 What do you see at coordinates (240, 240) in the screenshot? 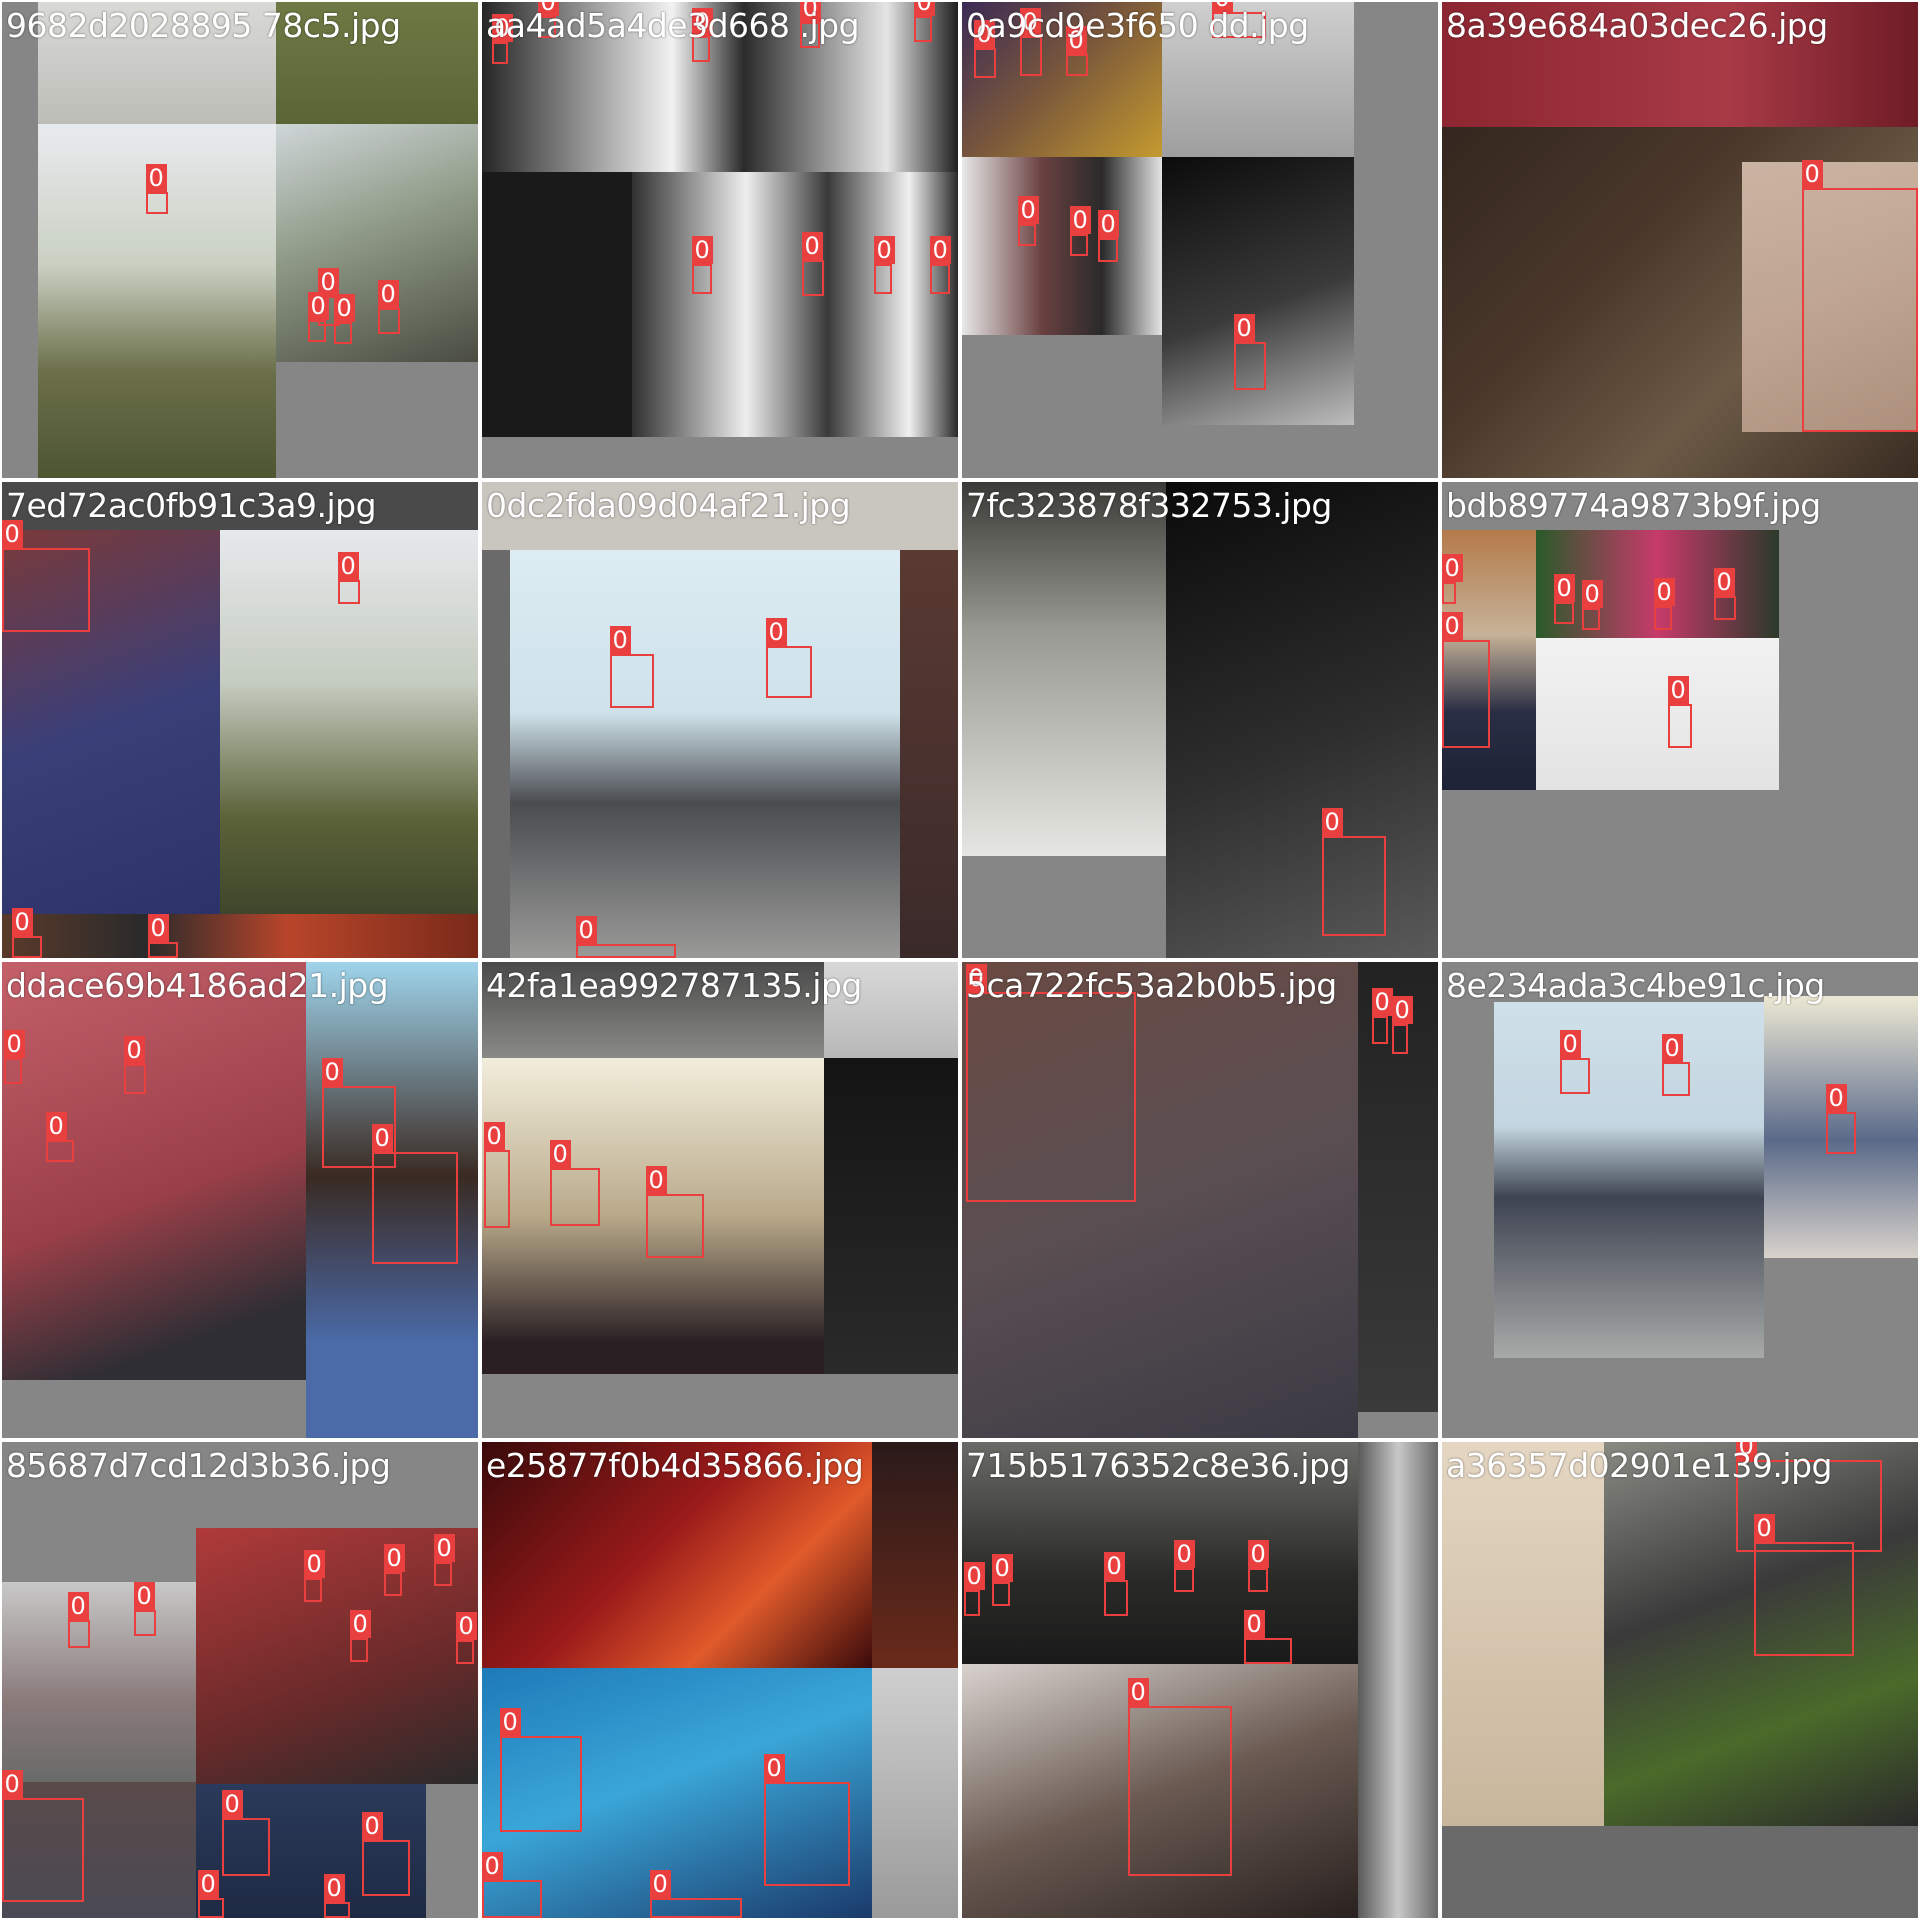
I see `mosaic-tile: 9682d2028895 78c5.jpg 0 0 0 0 0` at bounding box center [240, 240].